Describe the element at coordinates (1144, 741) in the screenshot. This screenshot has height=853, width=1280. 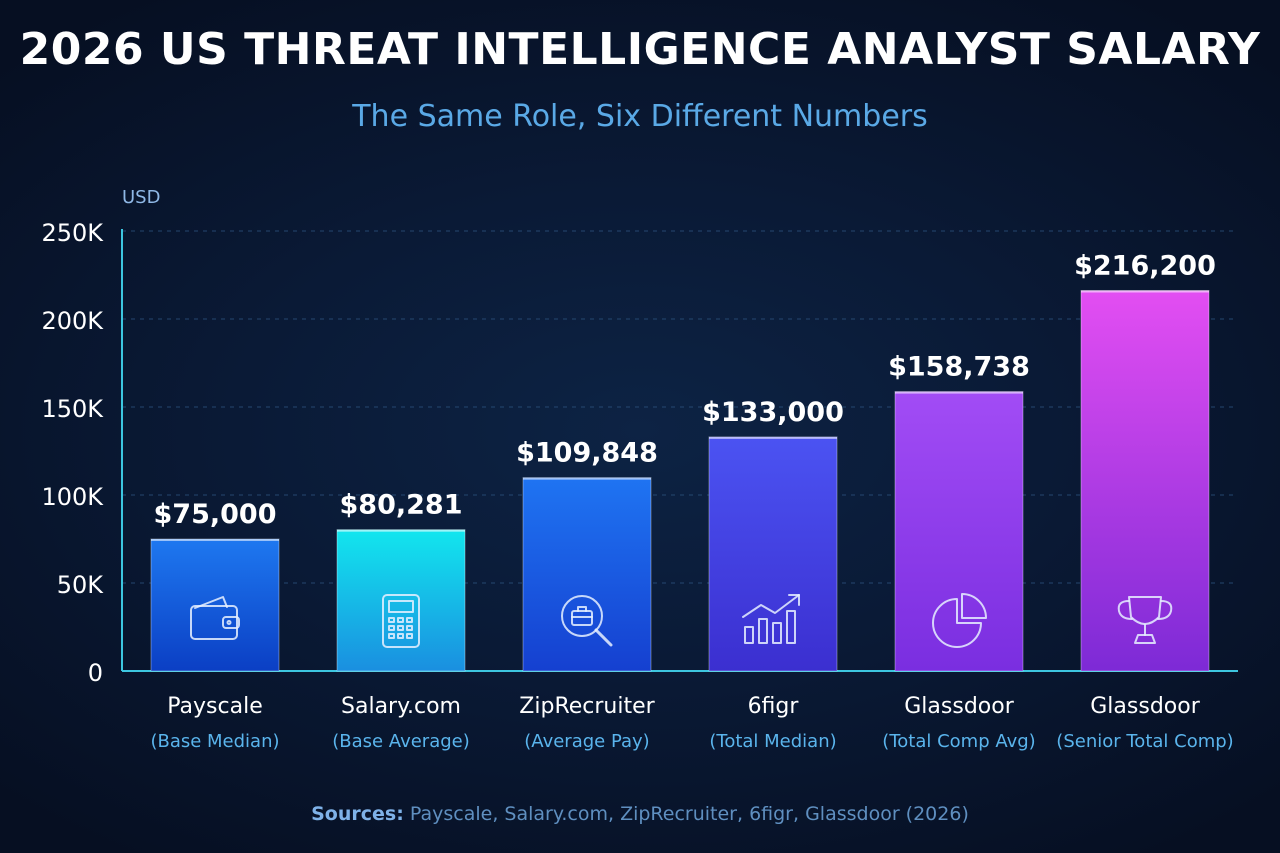
I see `x-category-sublabel: (Senior Total Comp)` at that location.